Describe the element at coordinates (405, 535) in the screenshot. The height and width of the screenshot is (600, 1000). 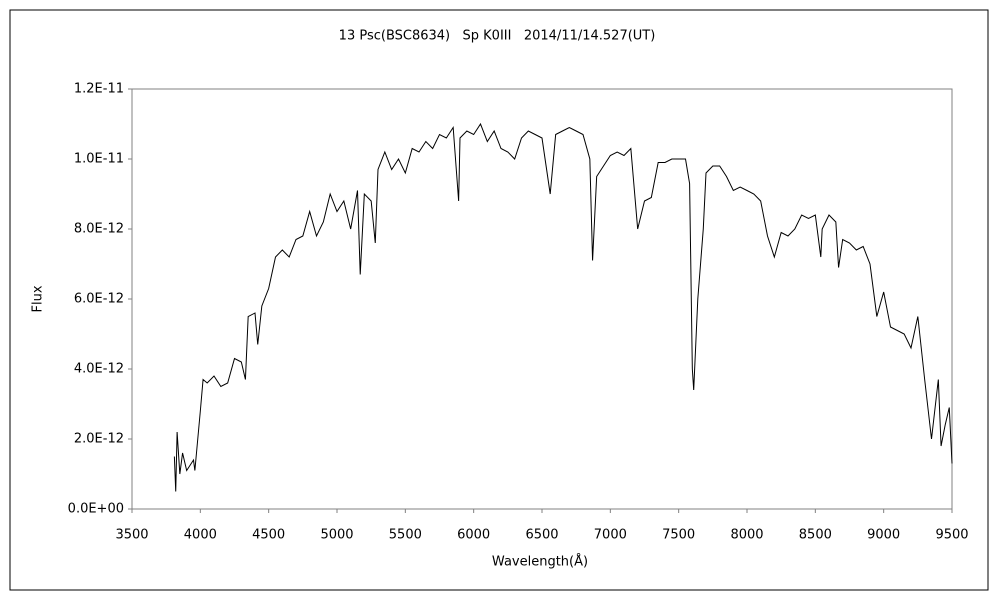
I see `x-tick-label: 5500` at that location.